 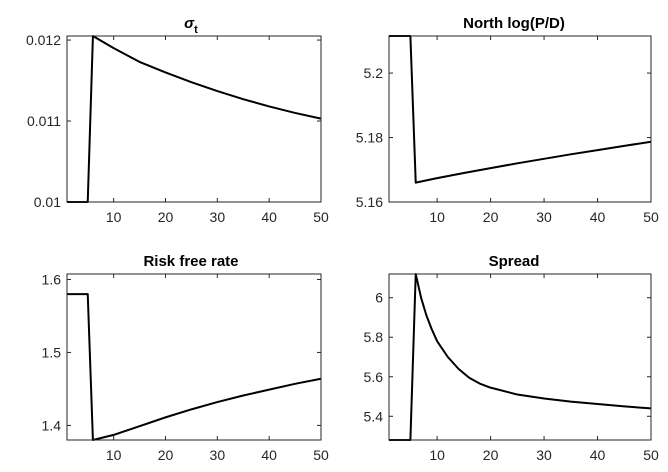 I want to click on y-tick-label: 0.011, so click(x=44, y=121).